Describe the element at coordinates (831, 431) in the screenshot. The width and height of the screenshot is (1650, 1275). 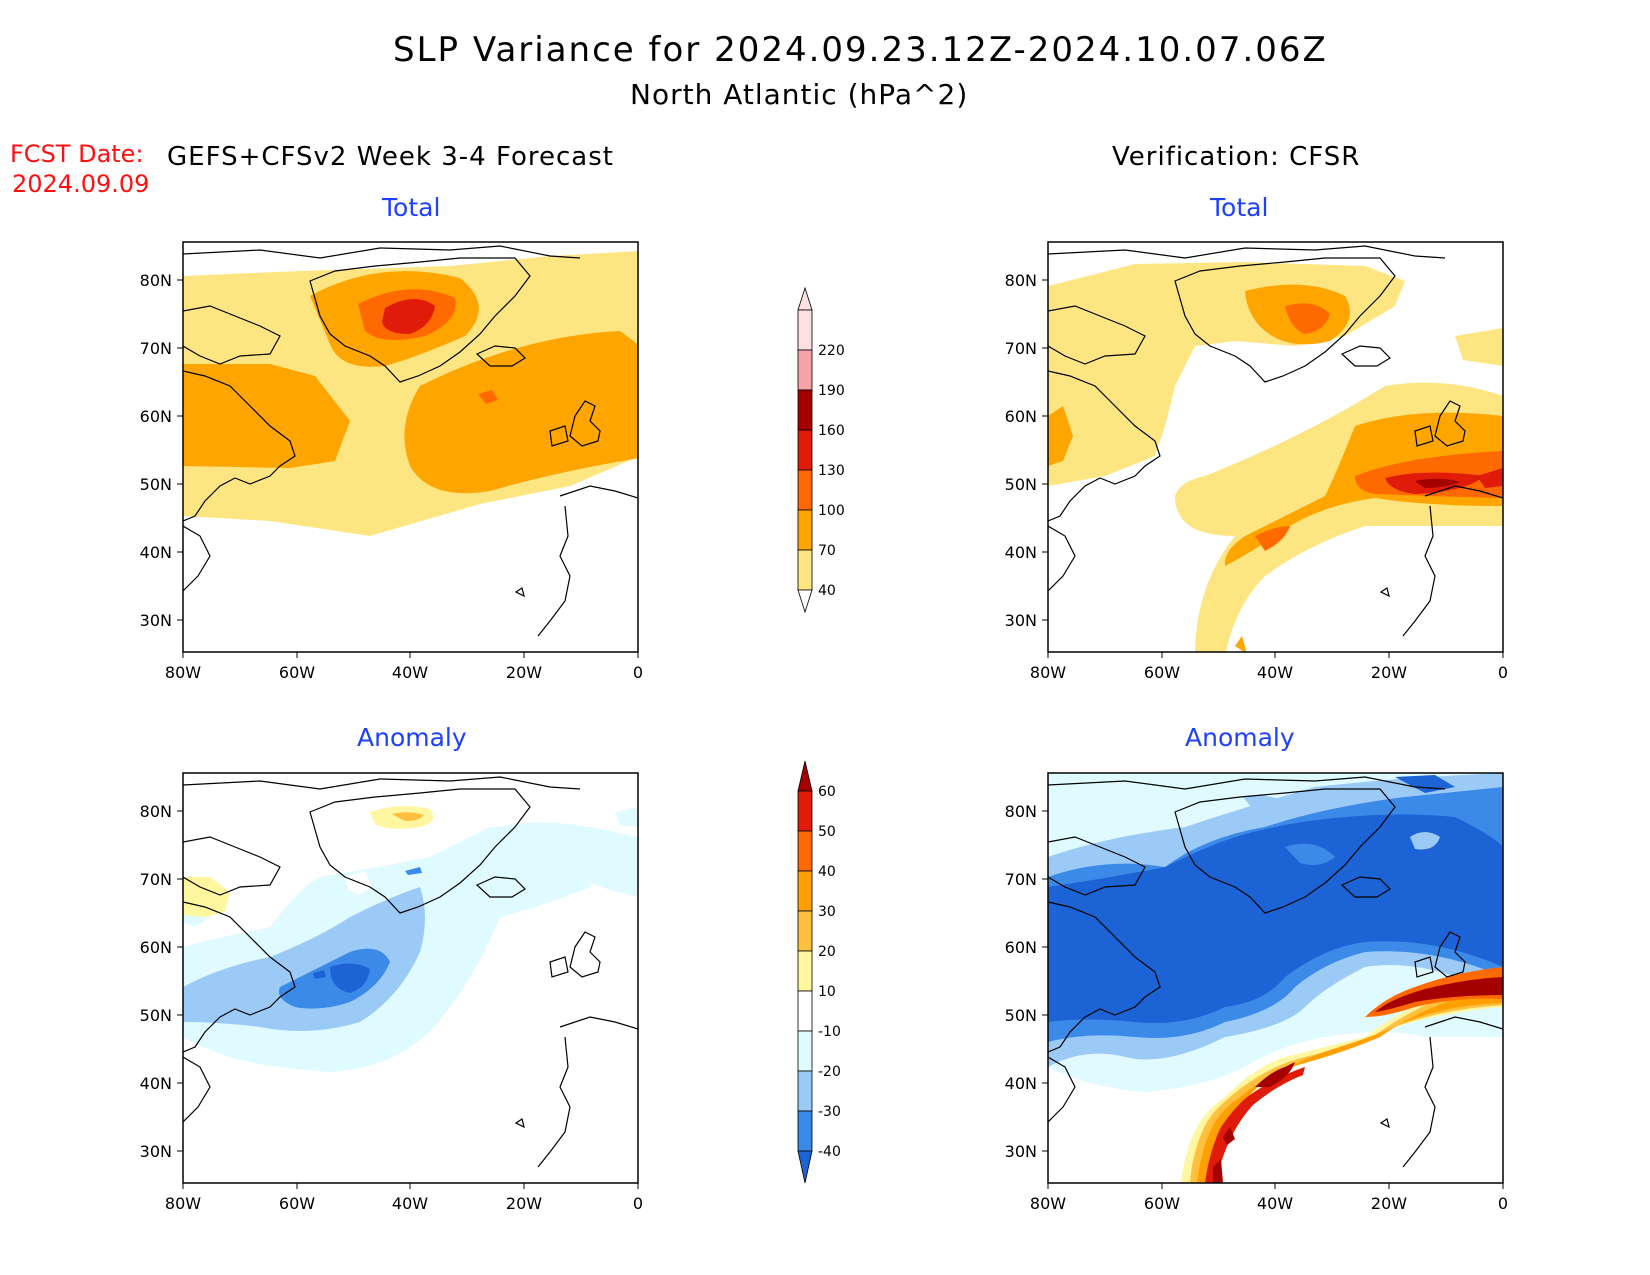
I see `colorbar-label: 160` at that location.